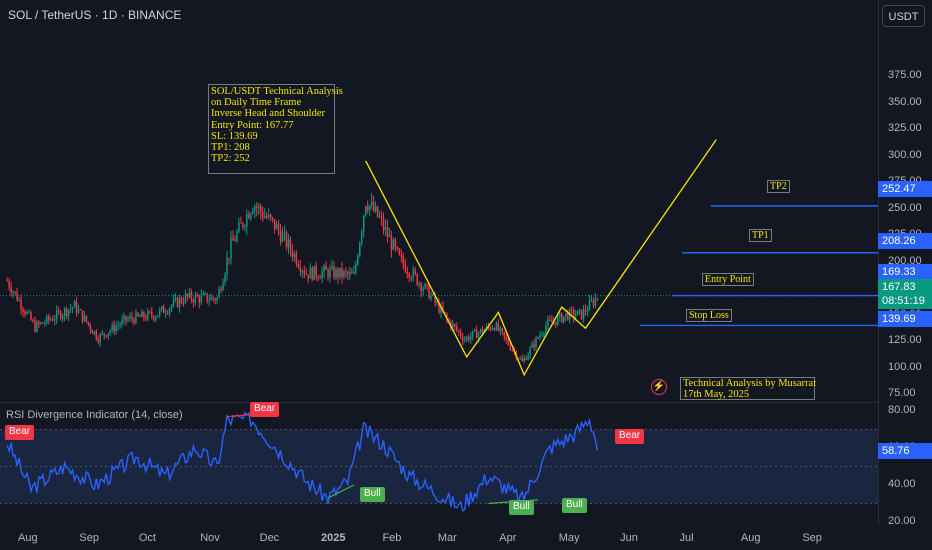  What do you see at coordinates (905, 272) in the screenshot?
I see `current-price-badge: 169.33` at bounding box center [905, 272].